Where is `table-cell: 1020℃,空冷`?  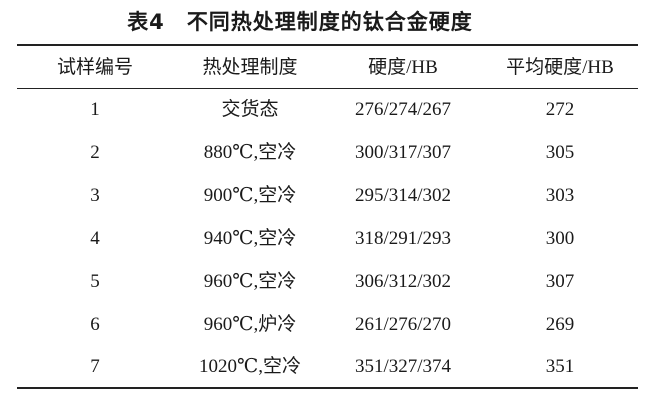
table-cell: 1020℃,空冷 is located at coordinates (249, 366).